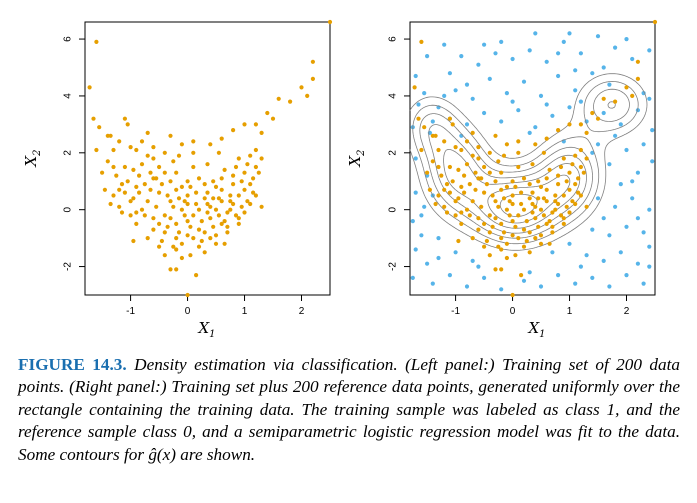  Describe the element at coordinates (130, 311) in the screenshot. I see `x-tick-label: -1` at that location.